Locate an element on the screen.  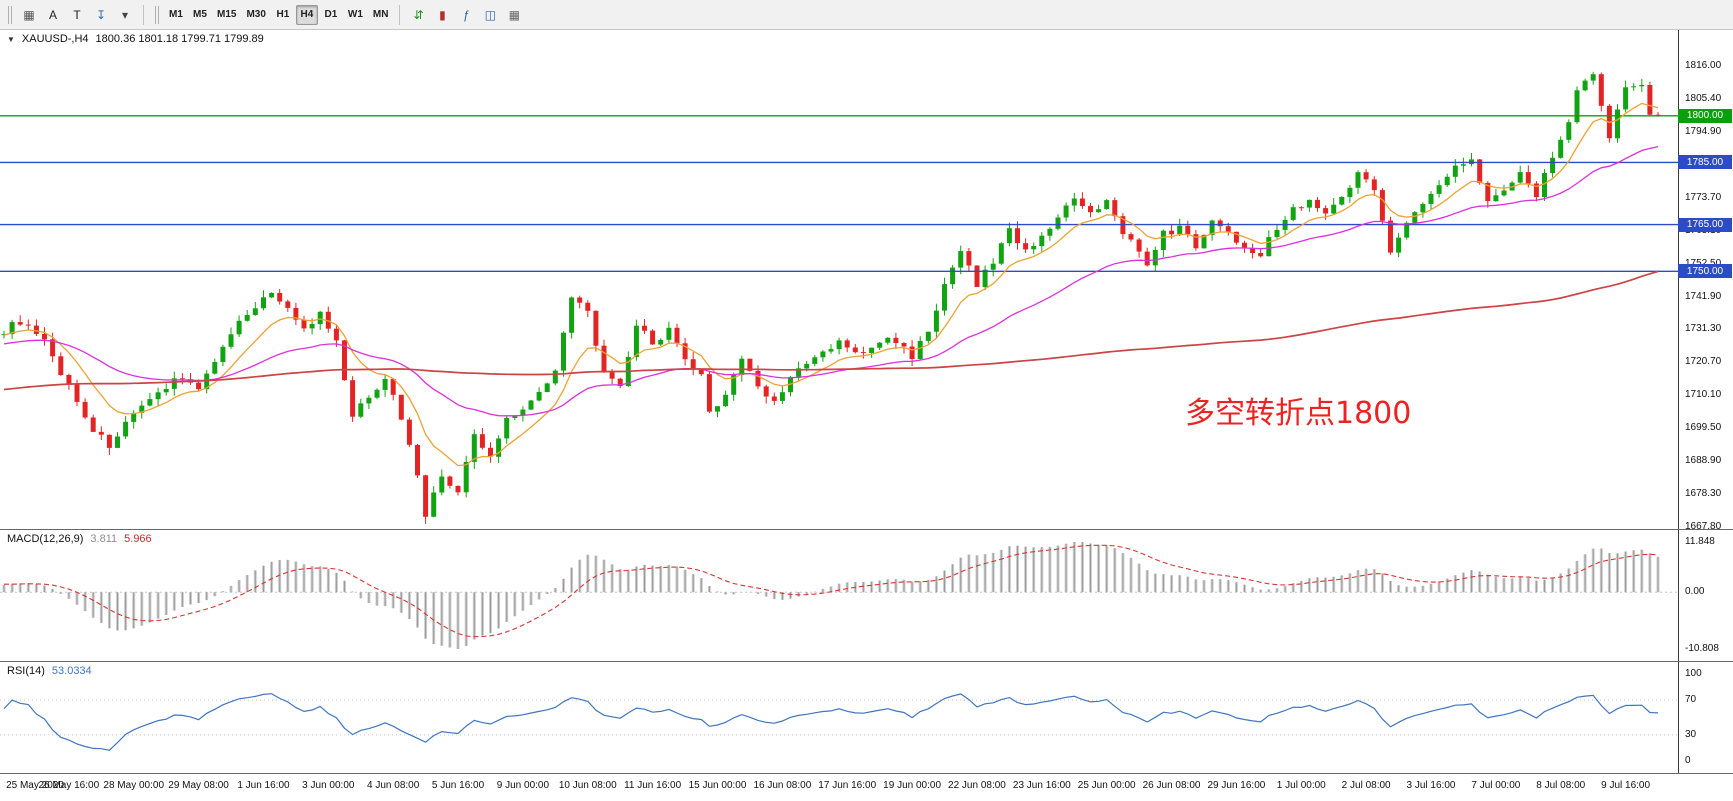
timeframe-mn-button: MN is located at coordinates (380, 14).